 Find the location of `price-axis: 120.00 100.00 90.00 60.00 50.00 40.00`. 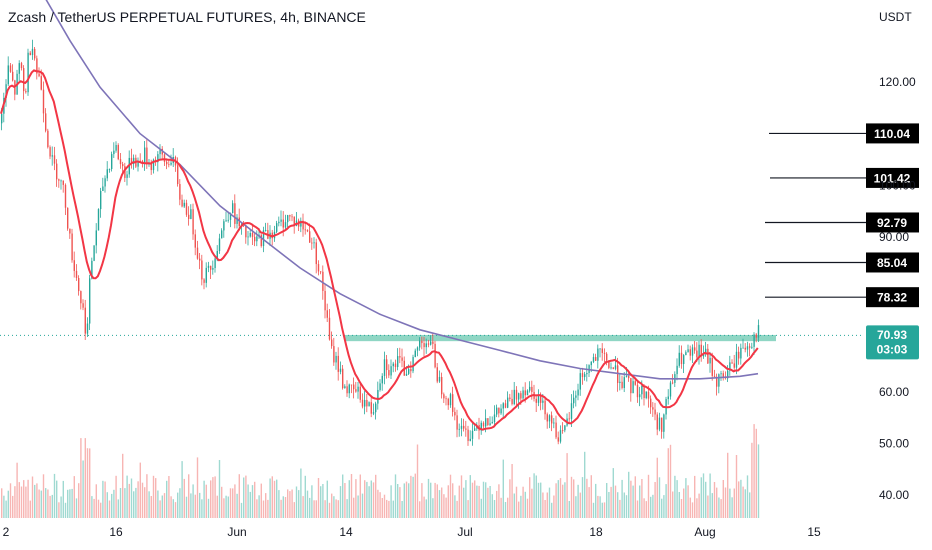

price-axis: 120.00 100.00 90.00 60.00 50.00 40.00 is located at coordinates (897, 288).